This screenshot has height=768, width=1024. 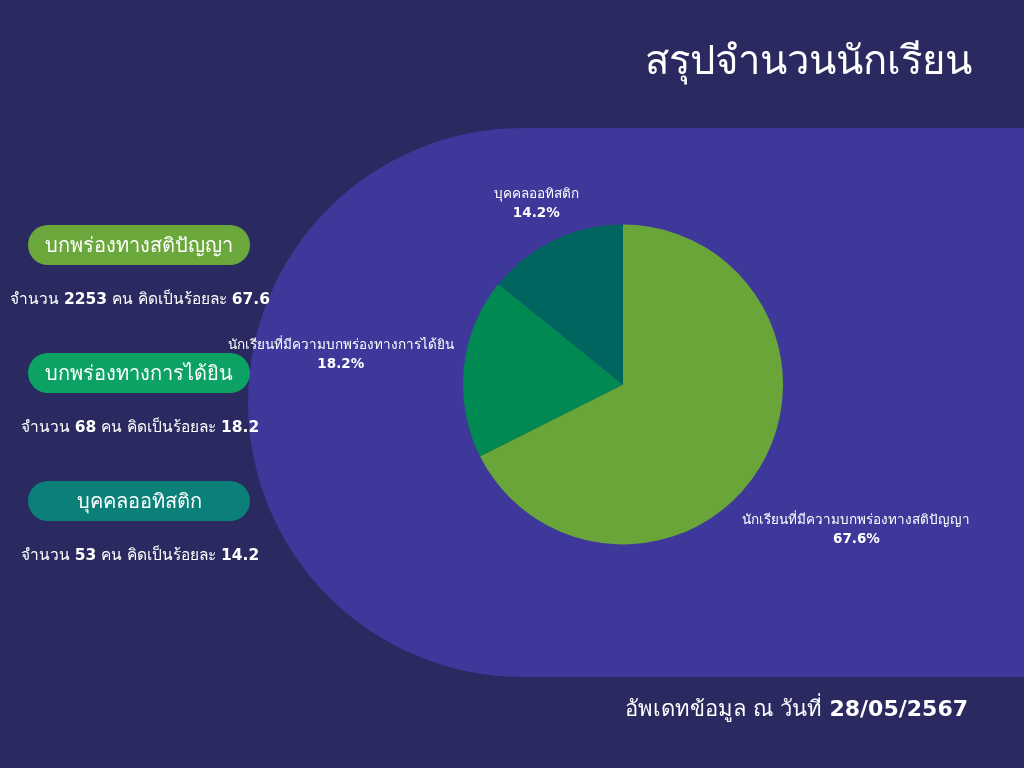 What do you see at coordinates (140, 427) in the screenshot?
I see `text: จำนวน 68 คน คิดเป็นร้อยละ 18.2` at bounding box center [140, 427].